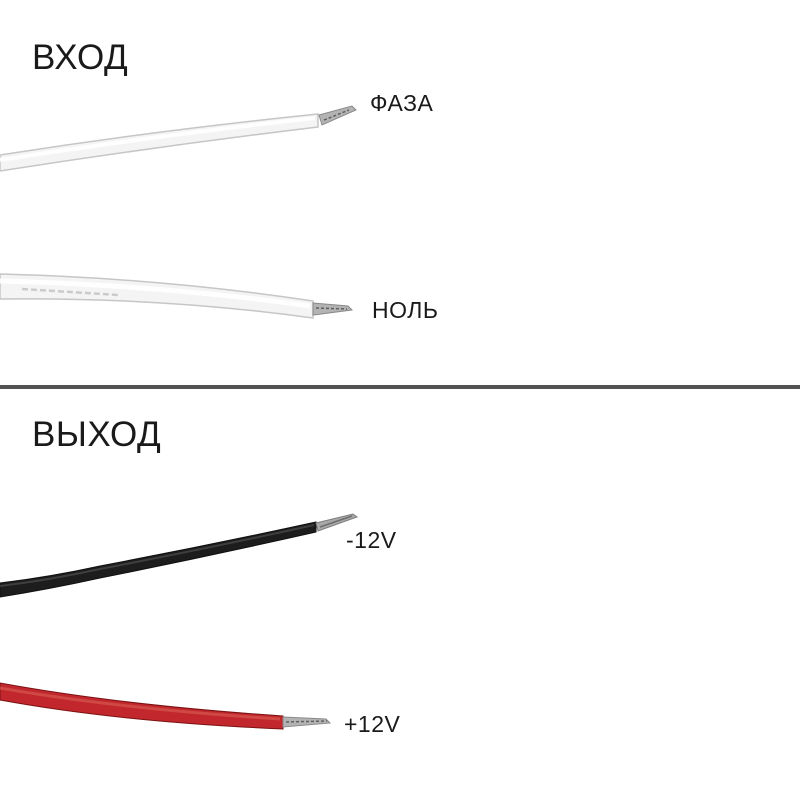 This screenshot has height=800, width=800. What do you see at coordinates (372, 724) in the screenshot?
I see `plus12v-wire-label: +12V` at bounding box center [372, 724].